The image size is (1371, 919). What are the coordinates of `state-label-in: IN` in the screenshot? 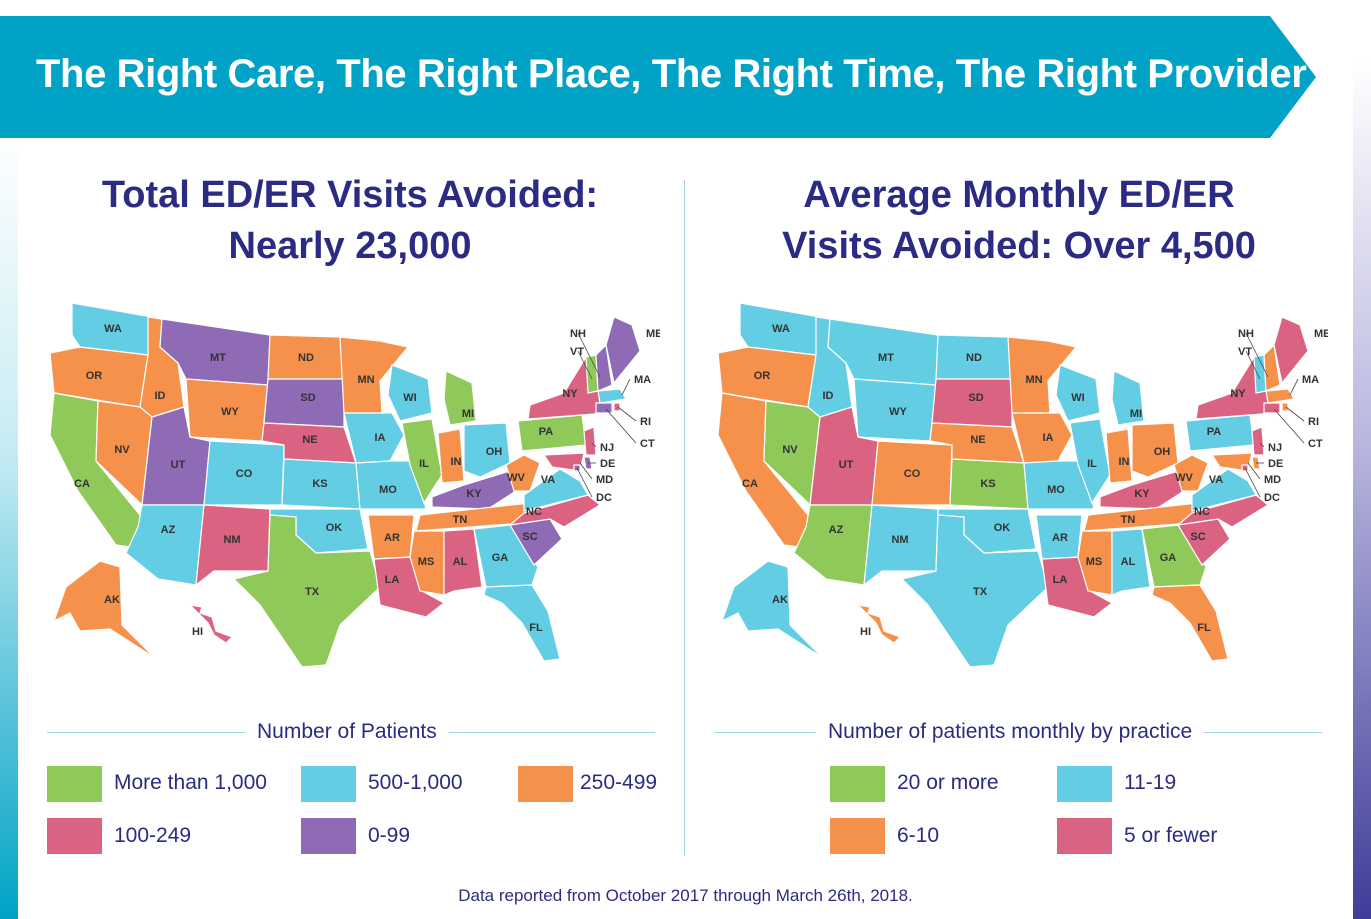 It's located at (456, 462).